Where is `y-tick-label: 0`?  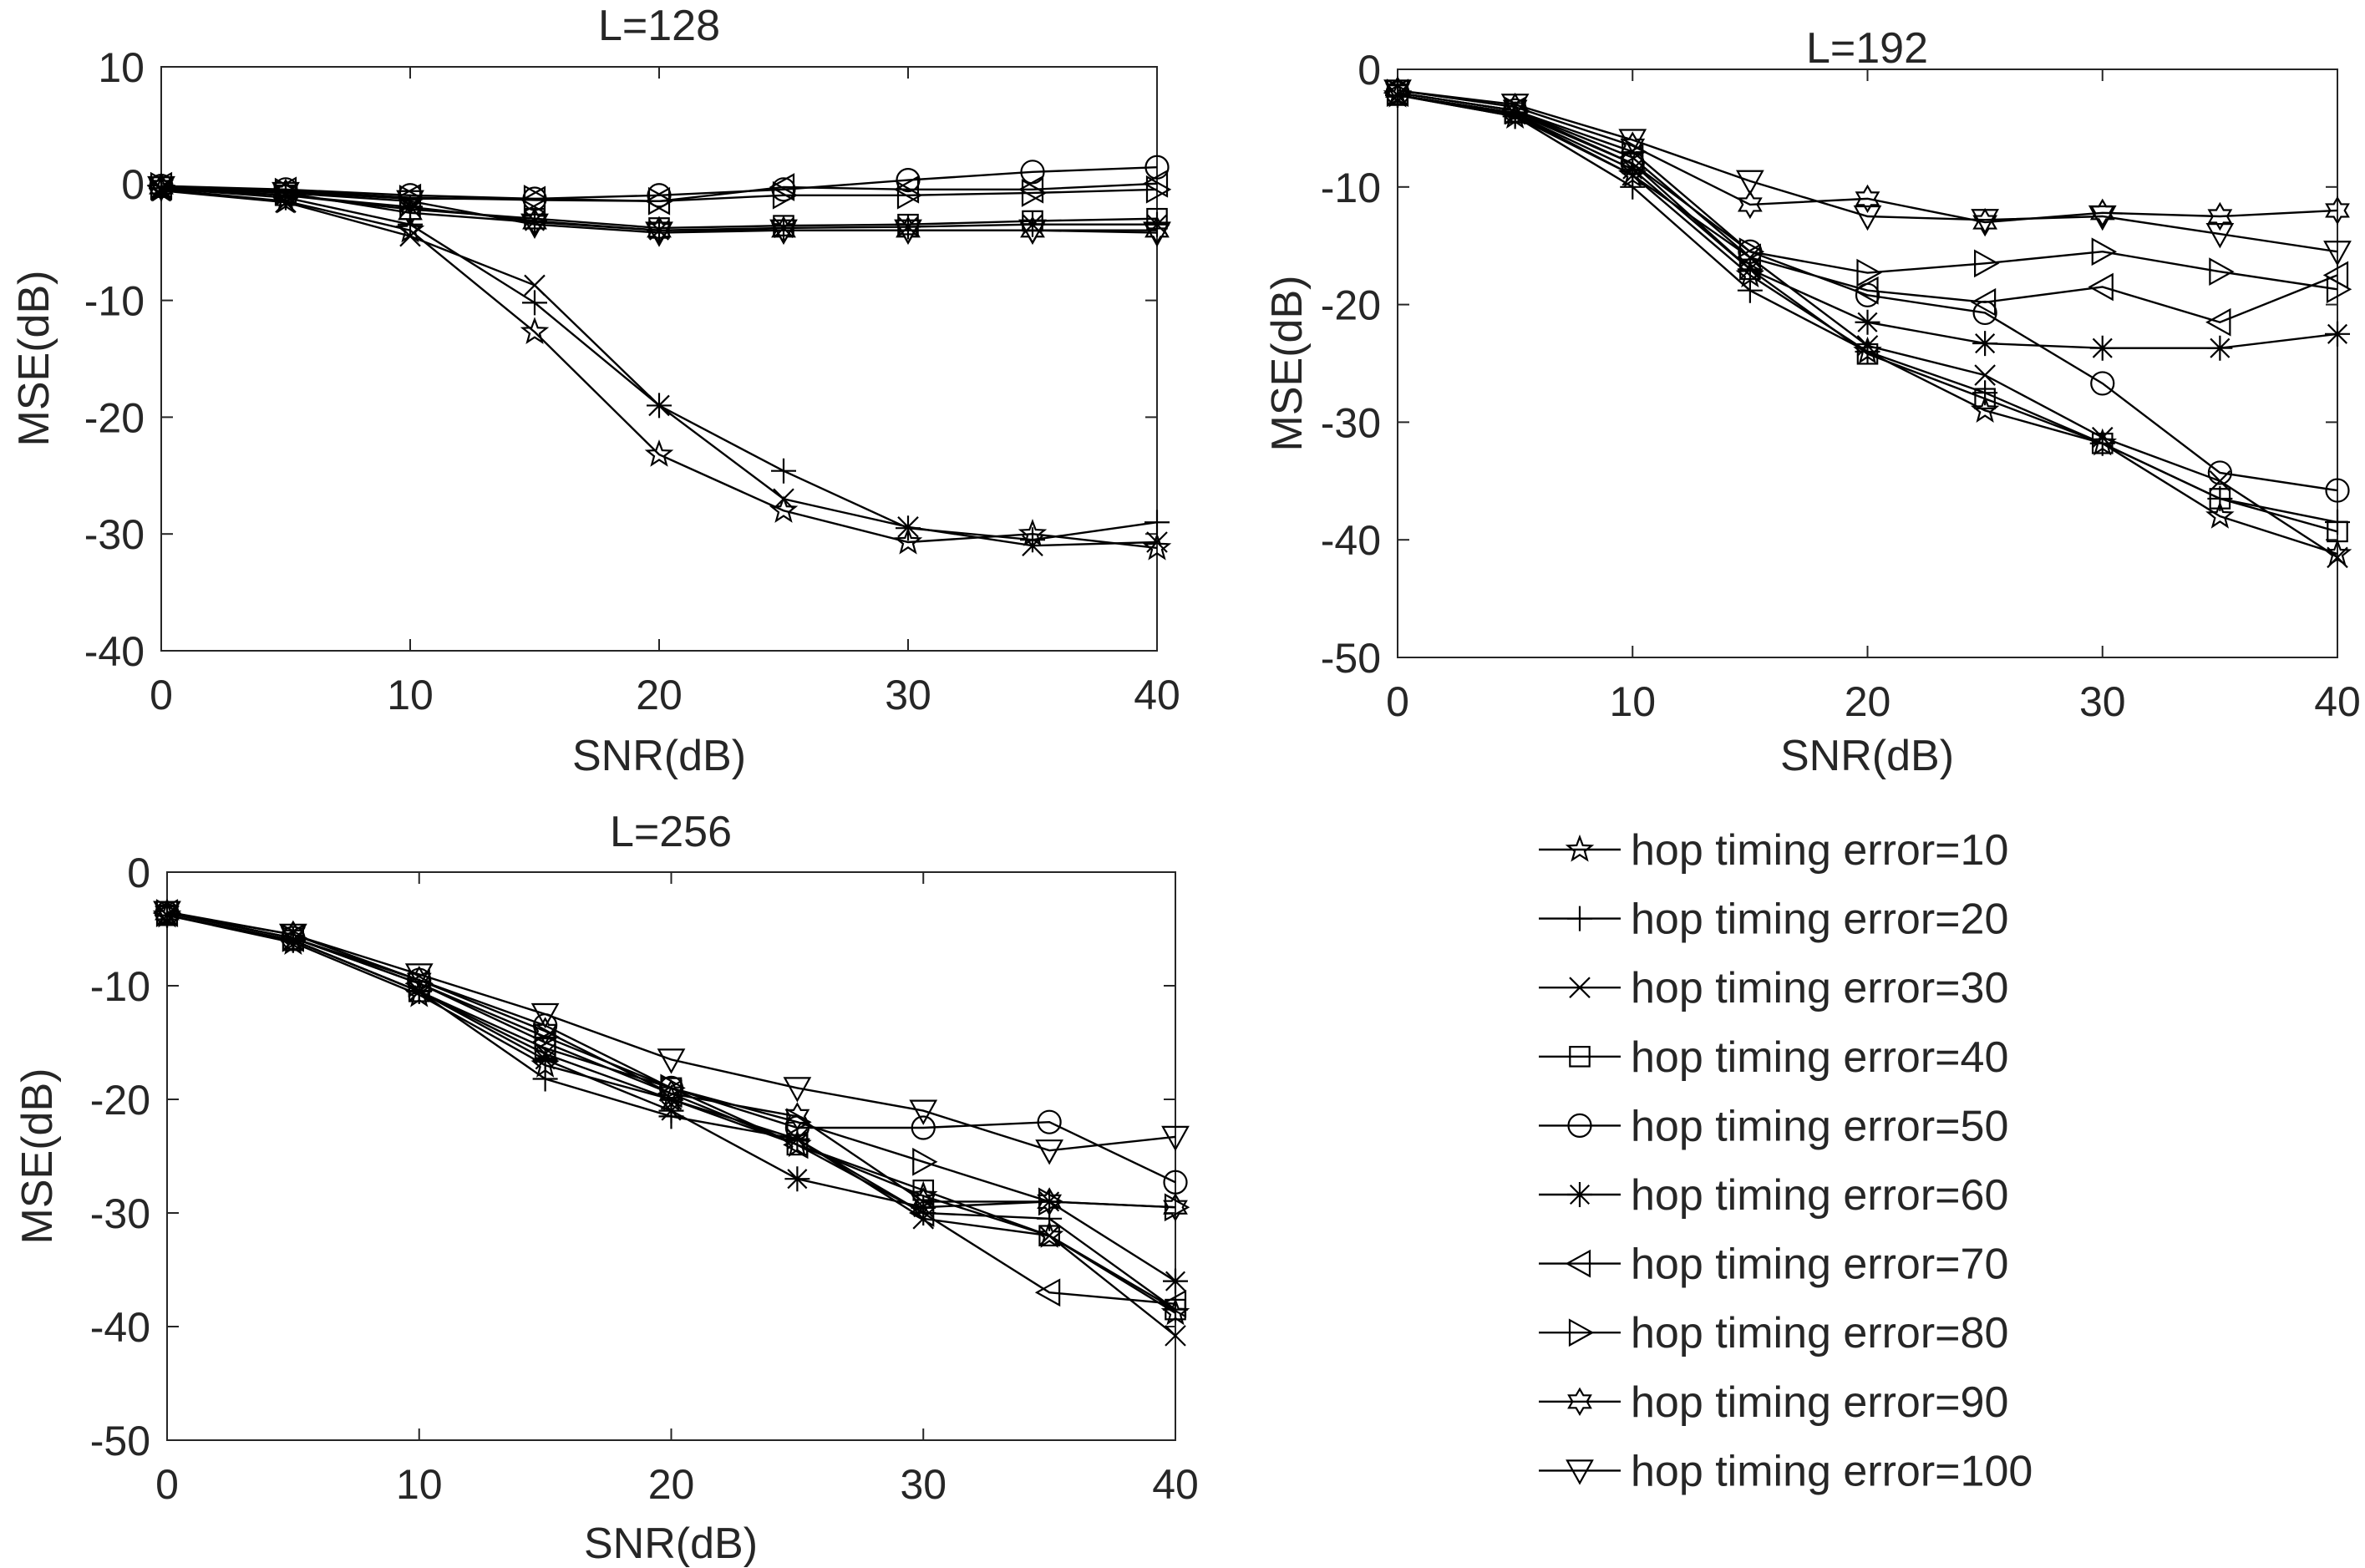 y-tick-label: 0 is located at coordinates (1369, 70).